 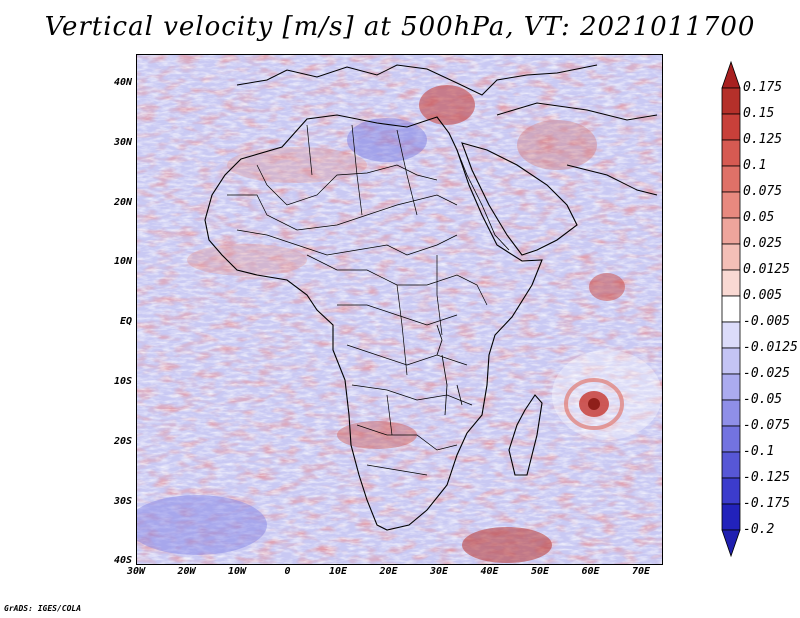 What do you see at coordinates (759, 451) in the screenshot?
I see `colorbar-label: -0.1` at bounding box center [759, 451].